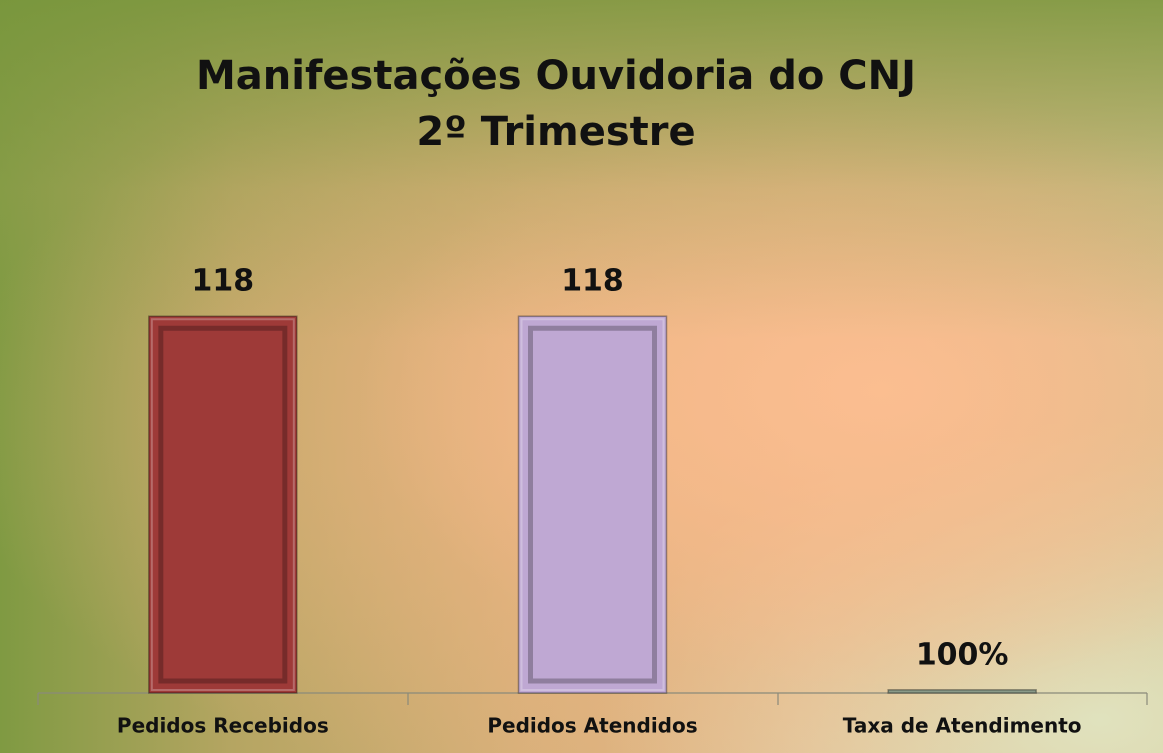 The width and height of the screenshot is (1163, 753). I want to click on category-axis, so click(592, 698).